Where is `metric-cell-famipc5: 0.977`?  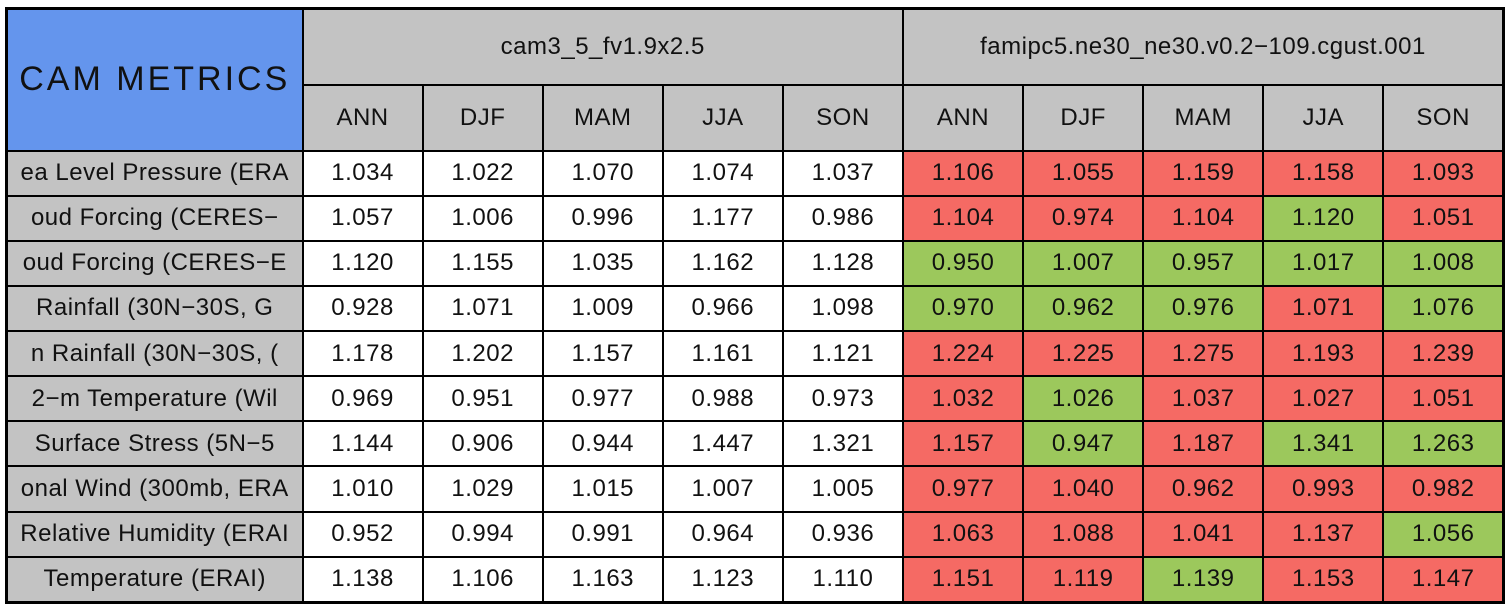 metric-cell-famipc5: 0.977 is located at coordinates (963, 489).